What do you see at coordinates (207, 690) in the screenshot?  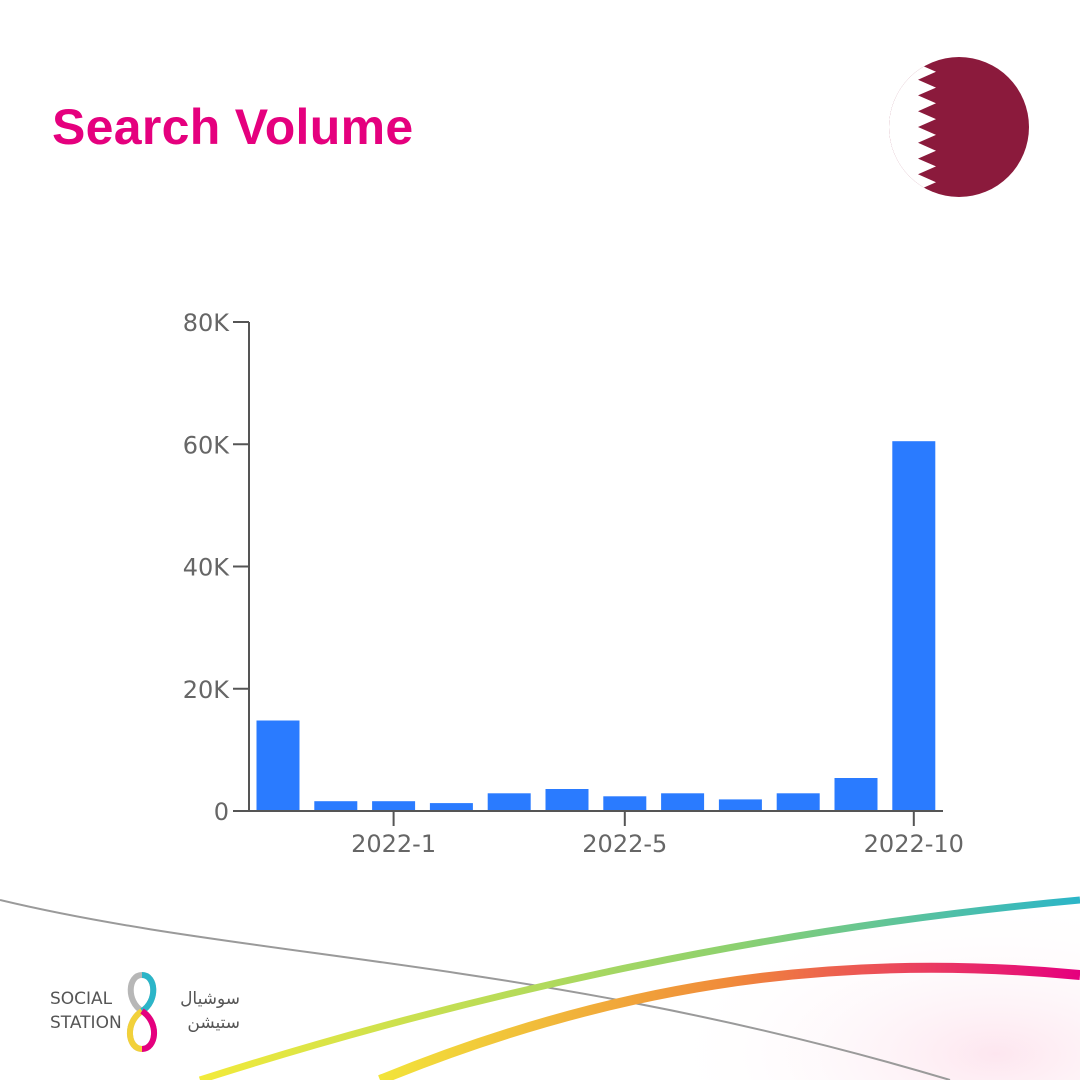 I see `y-tick-label: 20K` at bounding box center [207, 690].